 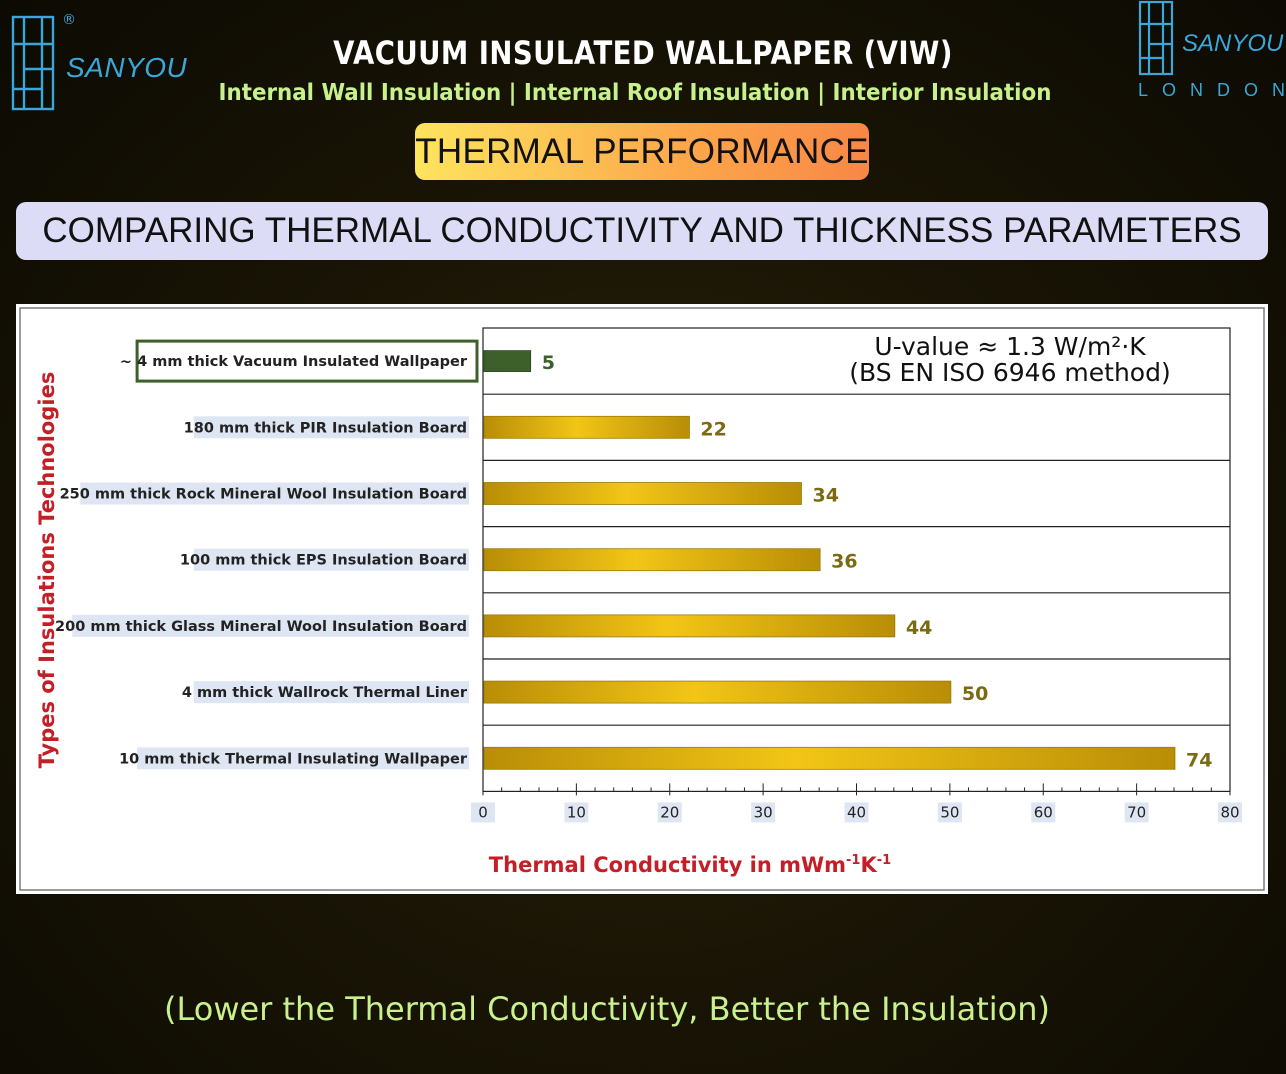 What do you see at coordinates (919, 628) in the screenshot?
I see `bar-value-label: 44` at bounding box center [919, 628].